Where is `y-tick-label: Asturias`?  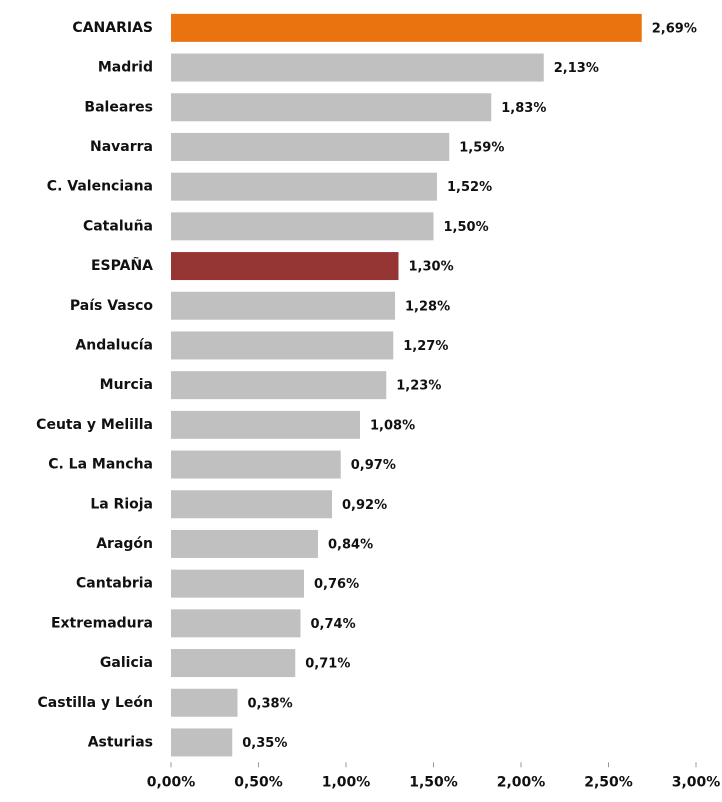
y-tick-label: Asturias is located at coordinates (120, 742).